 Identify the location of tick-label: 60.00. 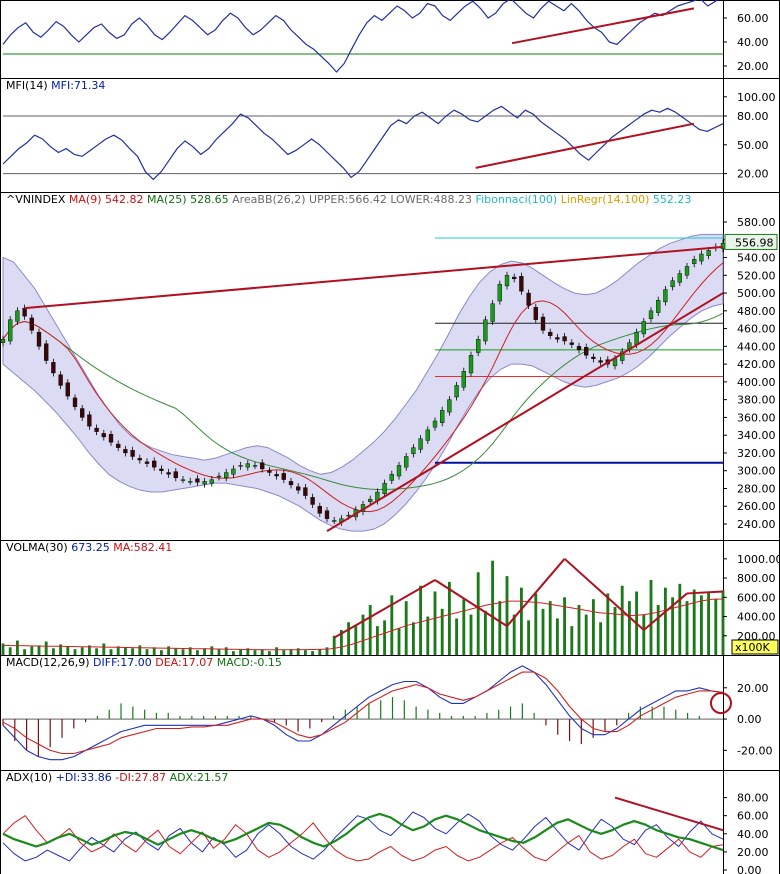
(753, 18).